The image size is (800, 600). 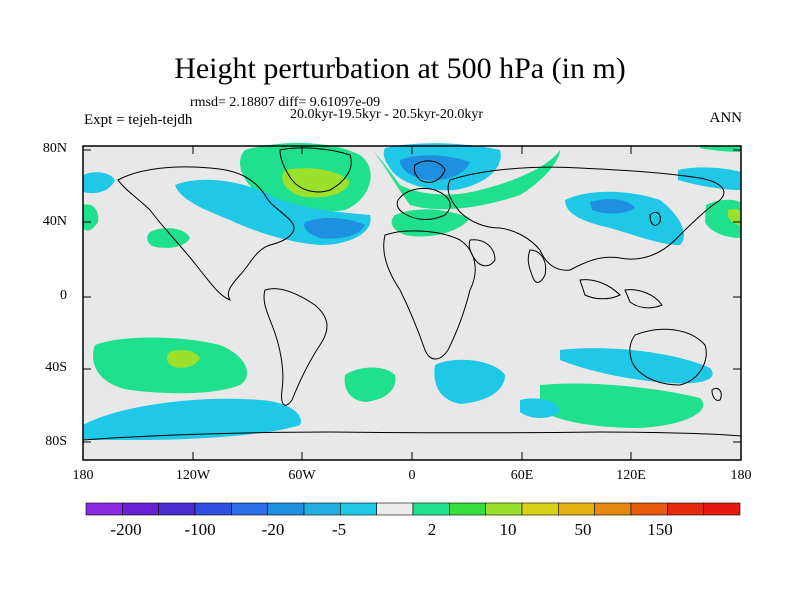 I want to click on contour-negative-scandinavia-core, so click(x=435, y=168).